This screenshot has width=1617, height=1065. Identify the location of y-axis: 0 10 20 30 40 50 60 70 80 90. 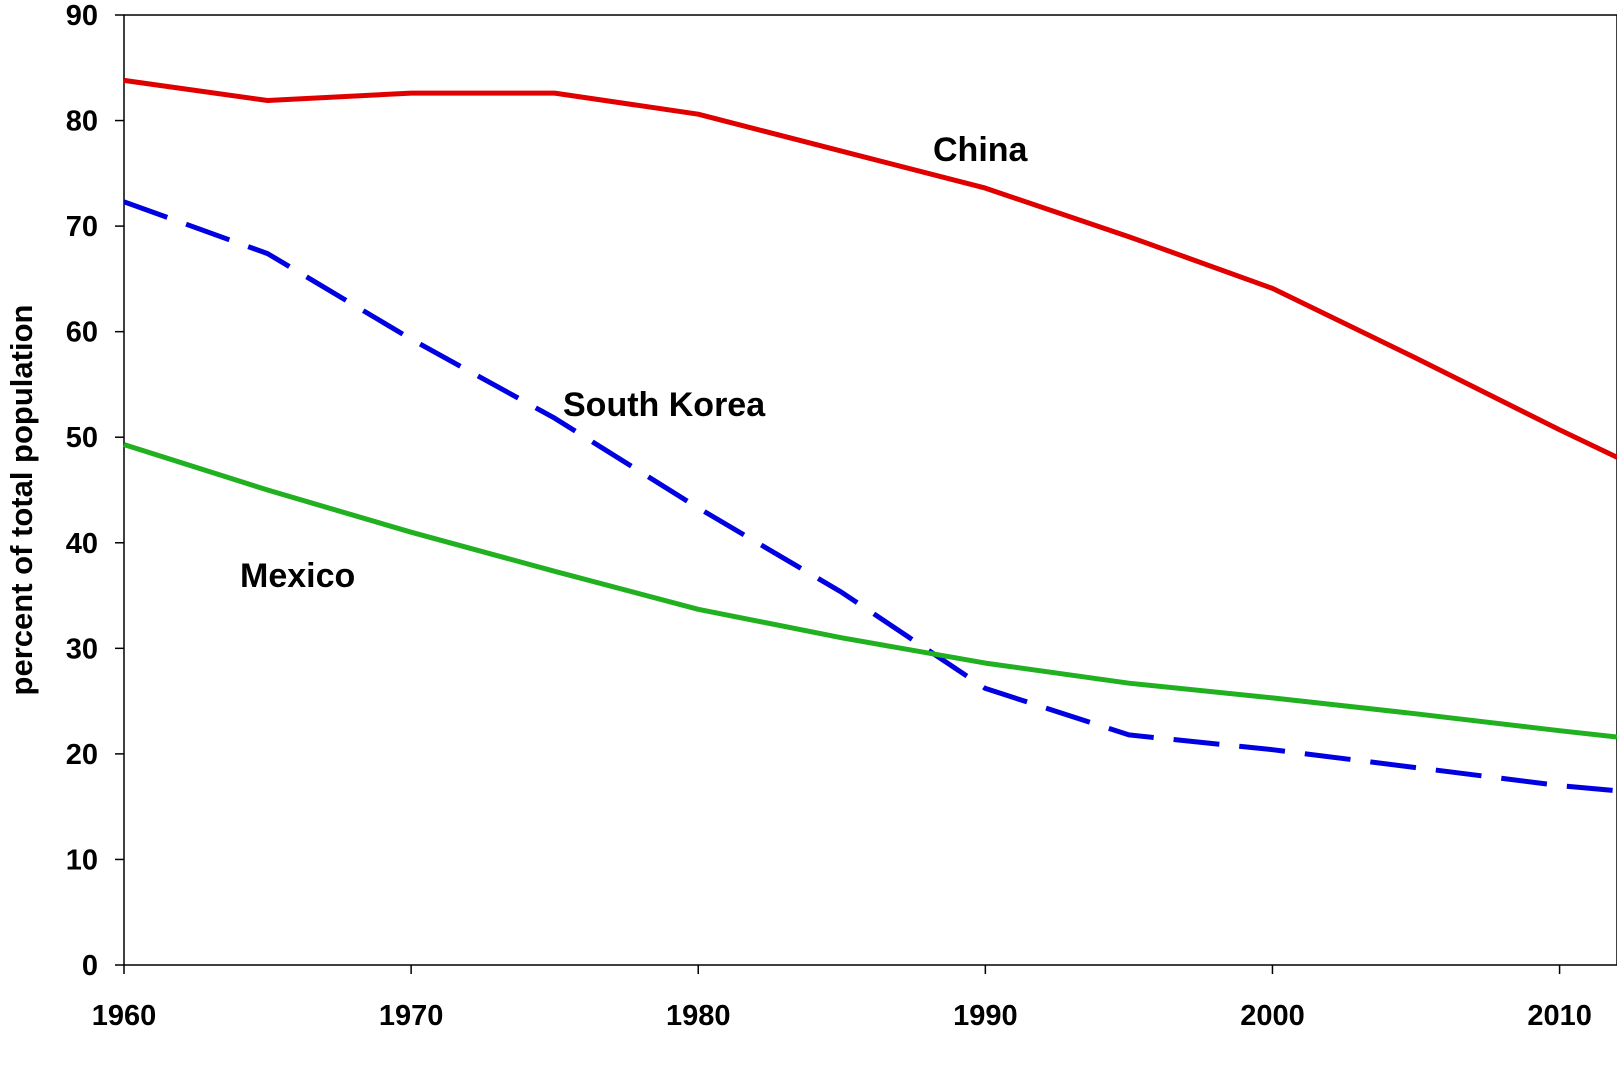
(95, 491).